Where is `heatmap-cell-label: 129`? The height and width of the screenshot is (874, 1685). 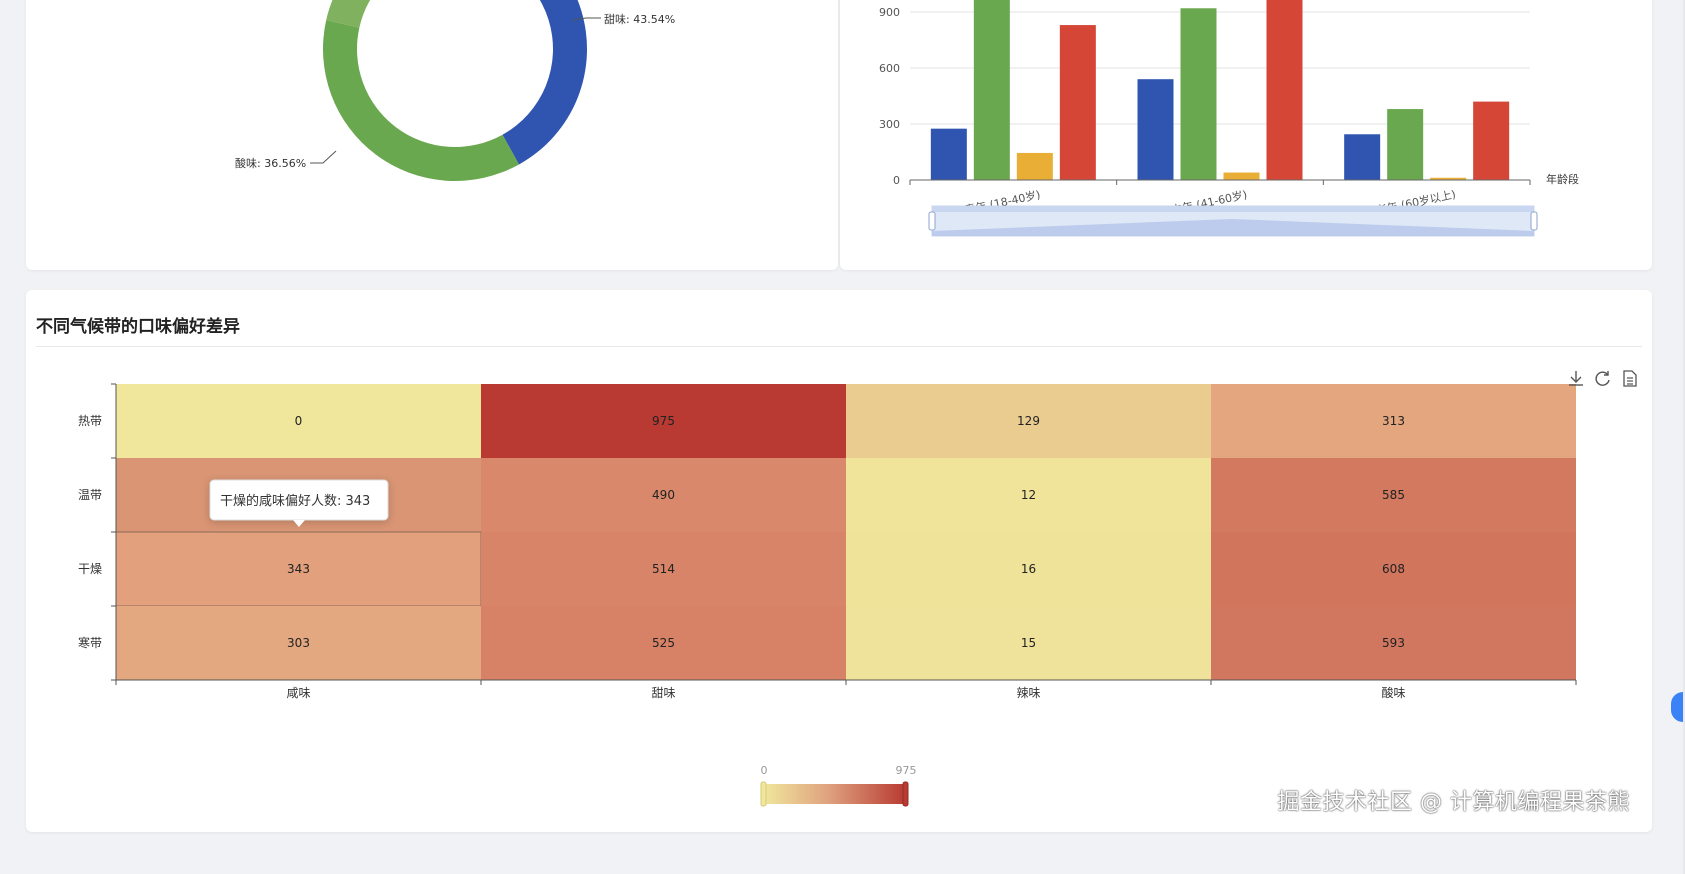
heatmap-cell-label: 129 is located at coordinates (1028, 421).